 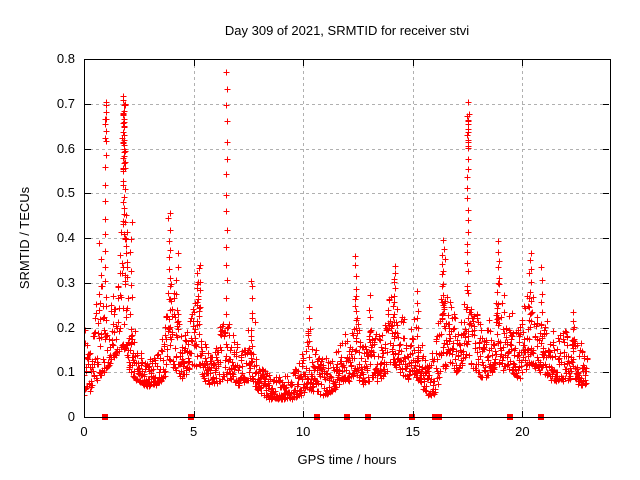 I want to click on y-tick-label: 0.2, so click(x=65, y=327).